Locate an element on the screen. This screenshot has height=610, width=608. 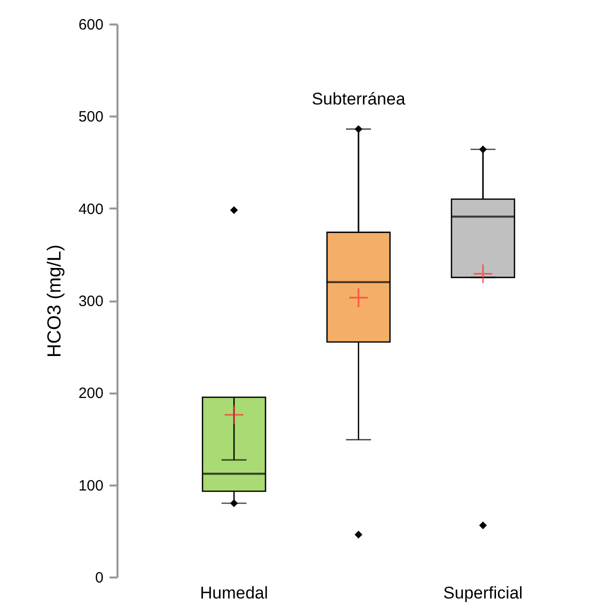
y-tick-label: 500 is located at coordinates (91, 117).